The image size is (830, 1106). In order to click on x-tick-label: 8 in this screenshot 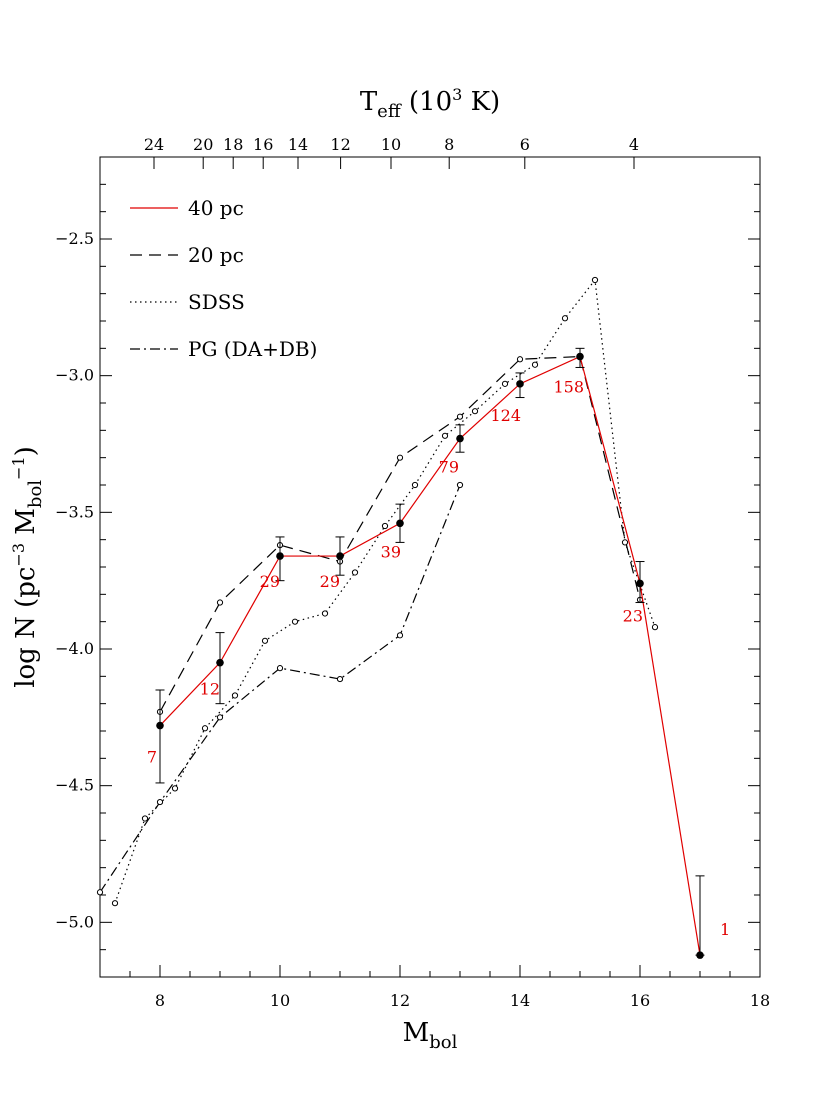, I will do `click(160, 1000)`.